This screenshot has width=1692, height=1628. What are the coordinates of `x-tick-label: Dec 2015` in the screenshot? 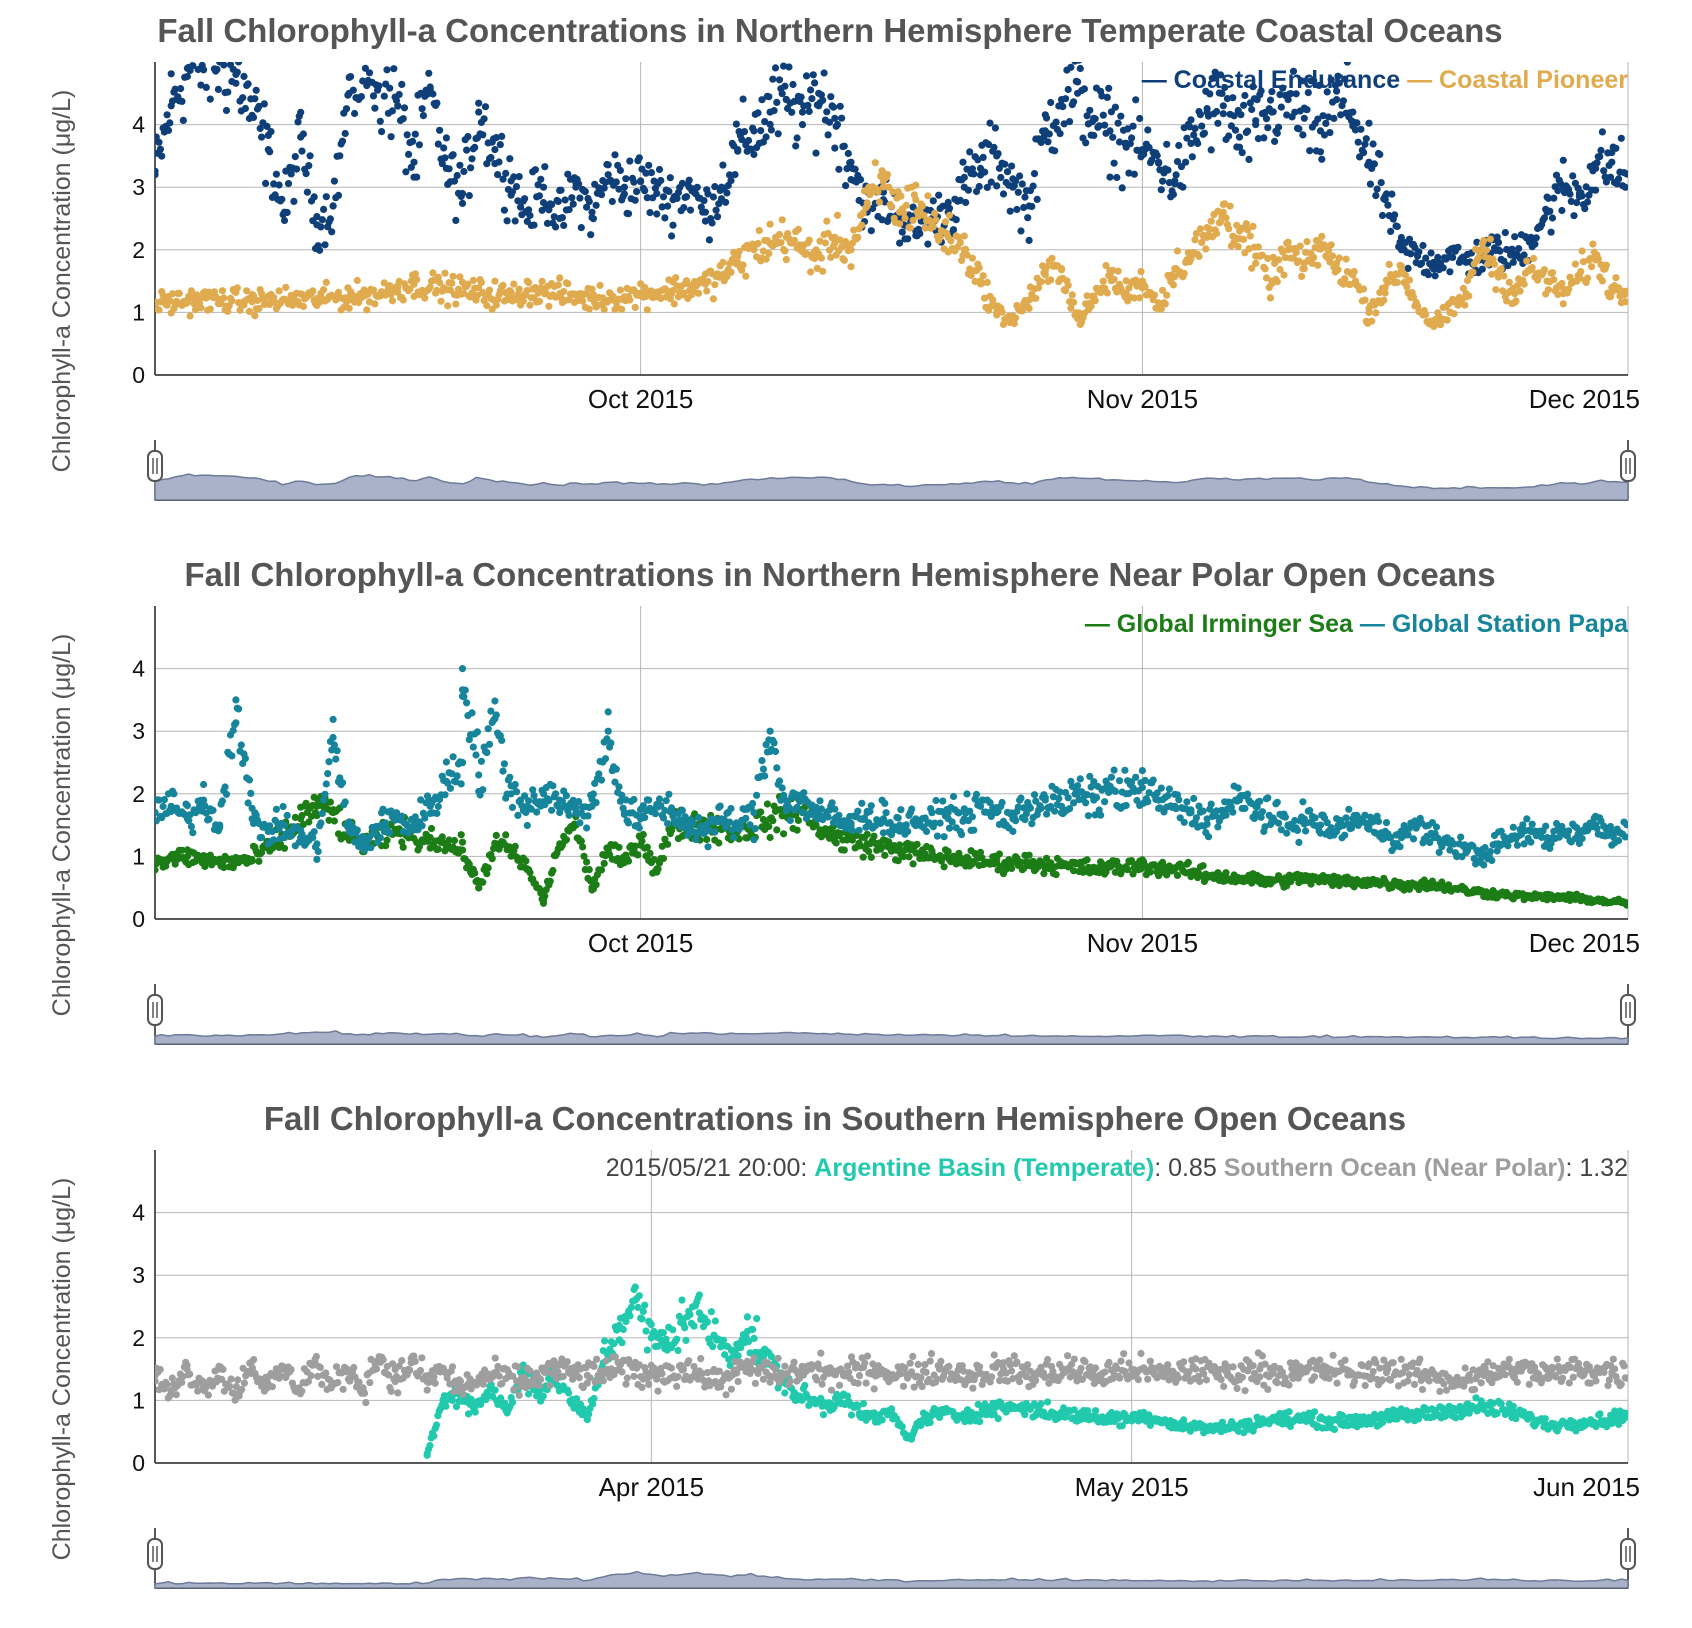 It's located at (1584, 943).